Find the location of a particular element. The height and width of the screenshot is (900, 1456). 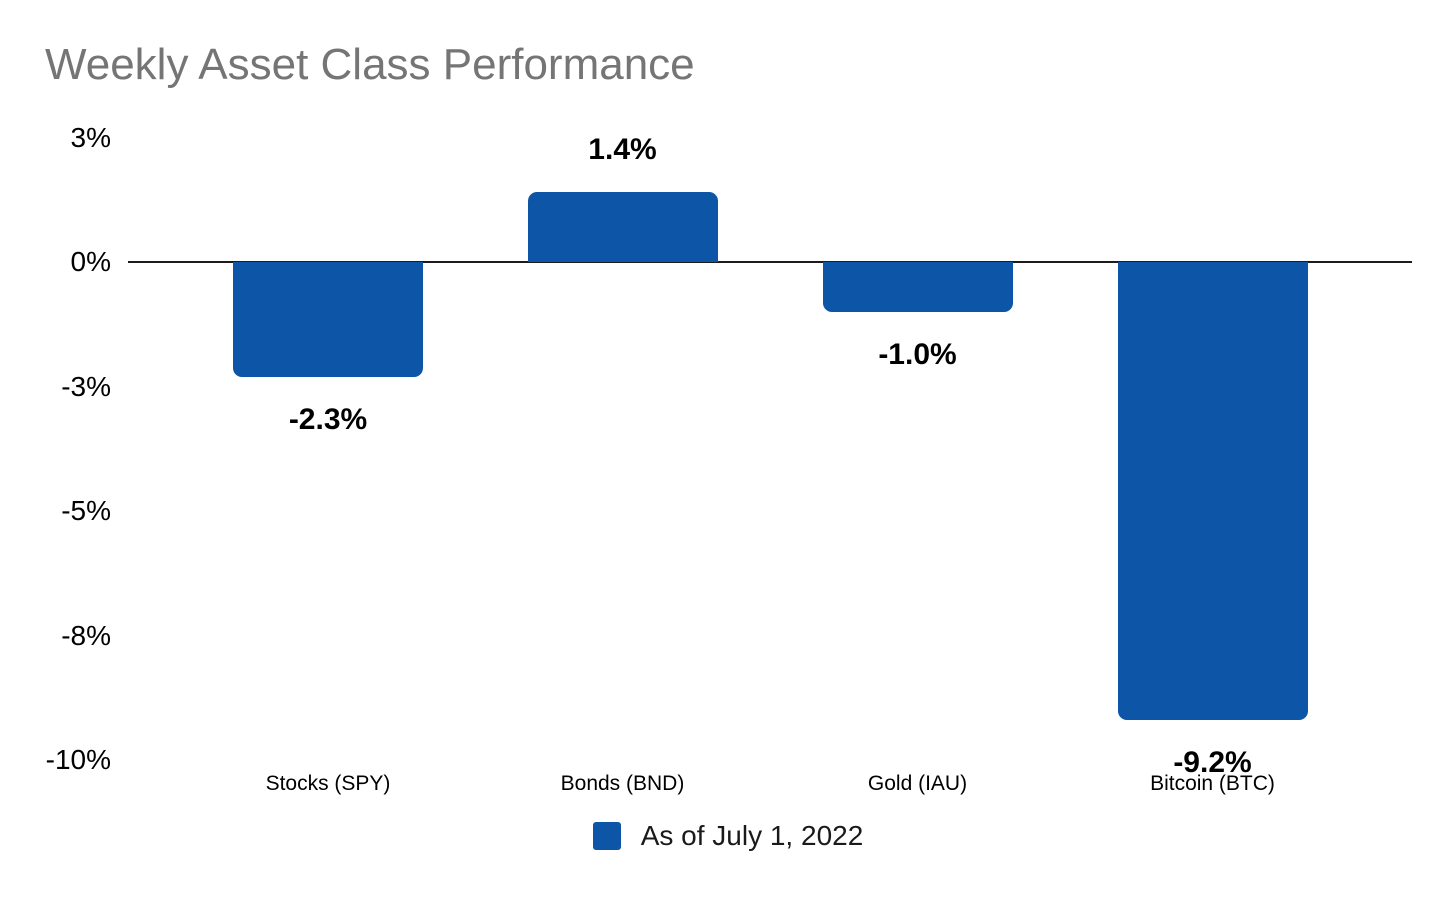

y-axis-tick-label: -5% is located at coordinates (86, 510).